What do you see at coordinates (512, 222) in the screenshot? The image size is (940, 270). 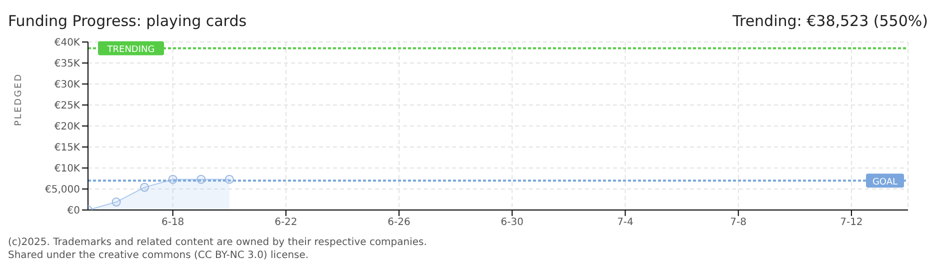 I see `x-tick-label: 6-30` at bounding box center [512, 222].